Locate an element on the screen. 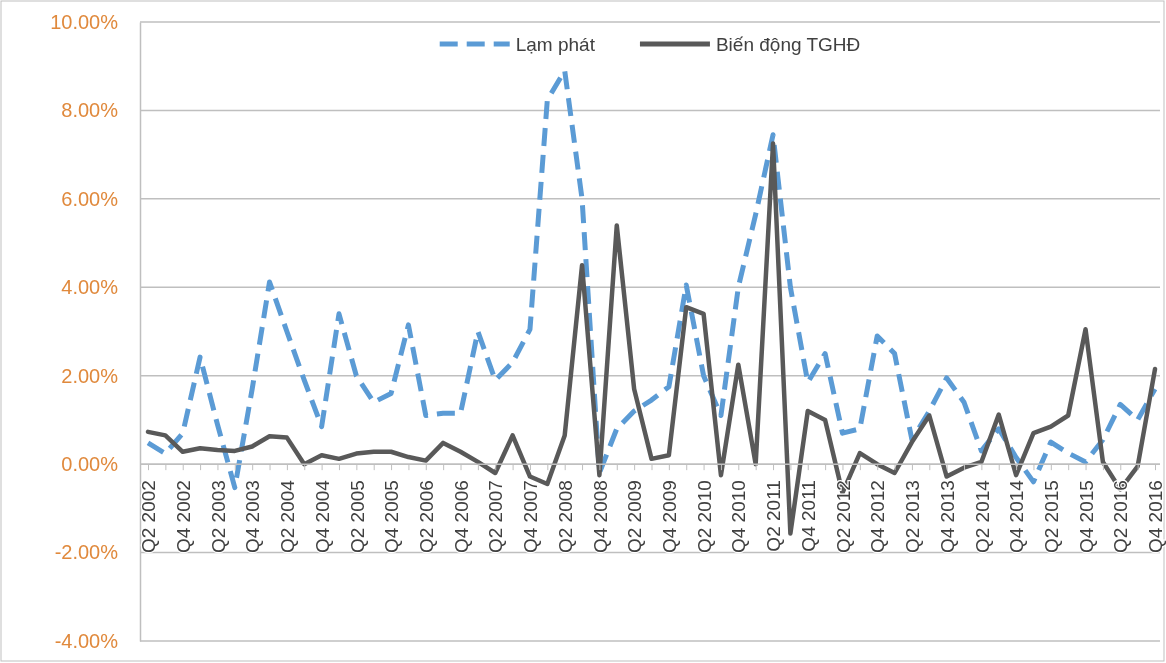  x-tick-label: Q4 2002 is located at coordinates (183, 517).